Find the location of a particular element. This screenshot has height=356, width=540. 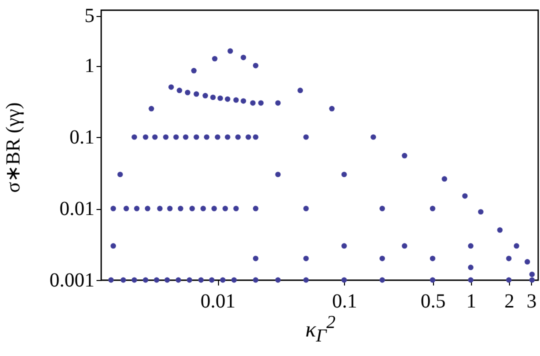

x-tick-label: 3 is located at coordinates (531, 301).